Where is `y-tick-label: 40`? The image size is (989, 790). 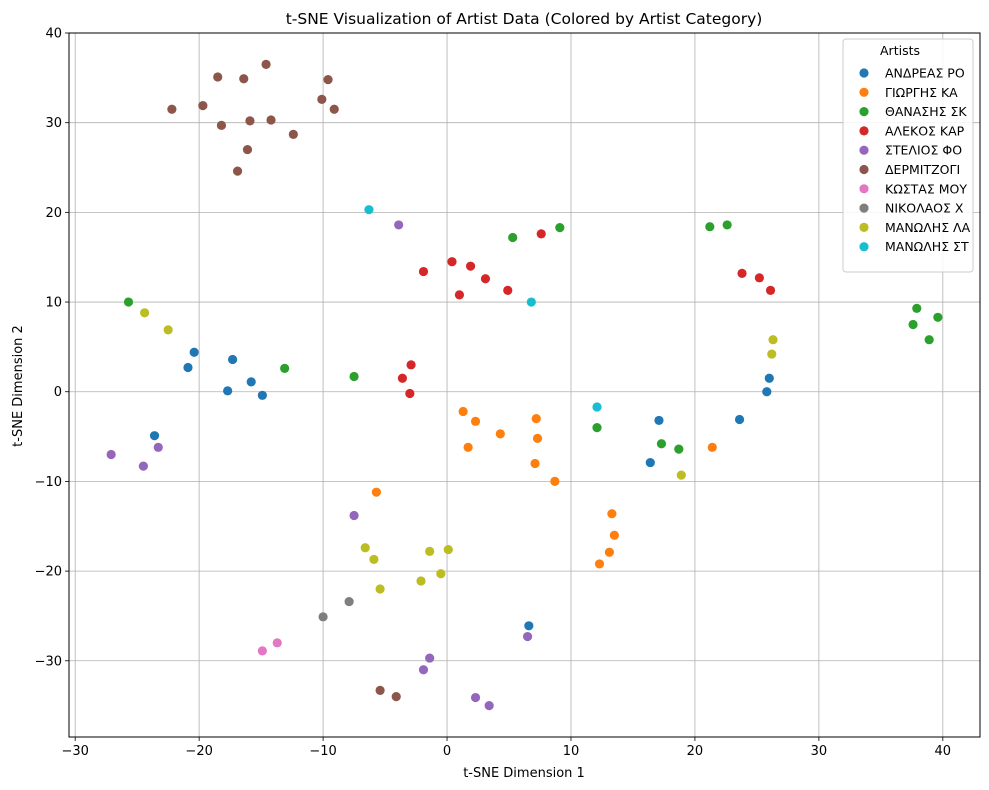 y-tick-label: 40 is located at coordinates (53, 34).